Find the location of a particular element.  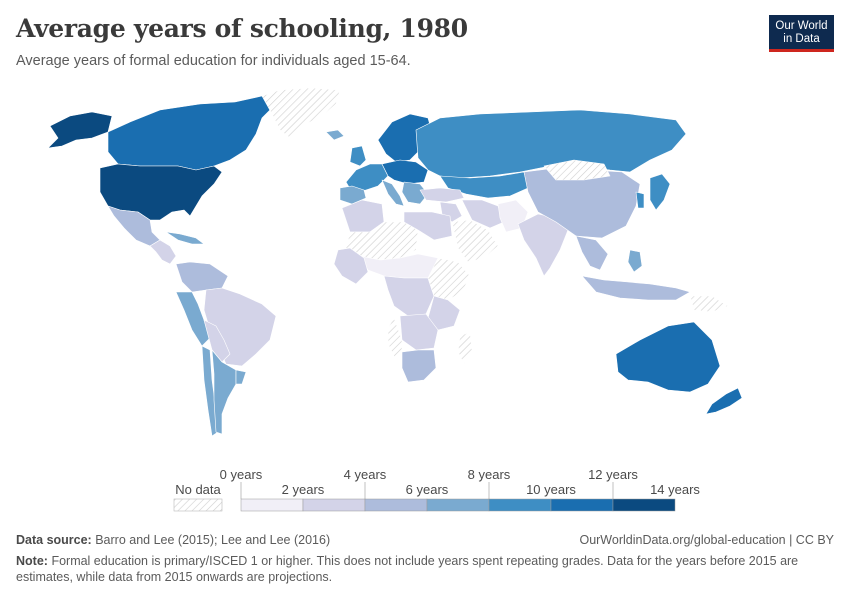

region-philippines is located at coordinates (635, 261).